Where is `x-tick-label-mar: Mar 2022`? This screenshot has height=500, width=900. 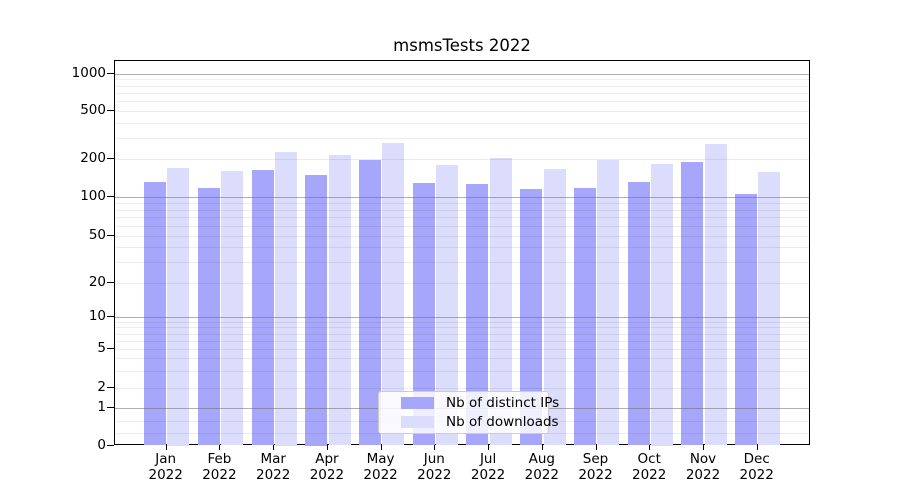 x-tick-label-mar: Mar 2022 is located at coordinates (273, 467).